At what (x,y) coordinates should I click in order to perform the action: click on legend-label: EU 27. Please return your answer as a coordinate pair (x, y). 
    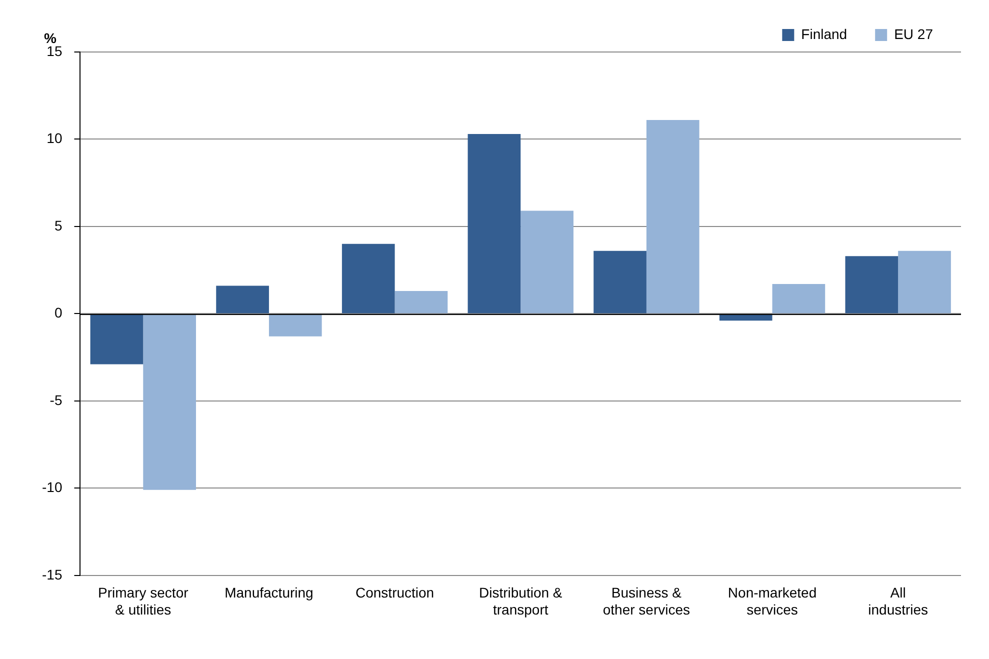
    Looking at the image, I should click on (914, 34).